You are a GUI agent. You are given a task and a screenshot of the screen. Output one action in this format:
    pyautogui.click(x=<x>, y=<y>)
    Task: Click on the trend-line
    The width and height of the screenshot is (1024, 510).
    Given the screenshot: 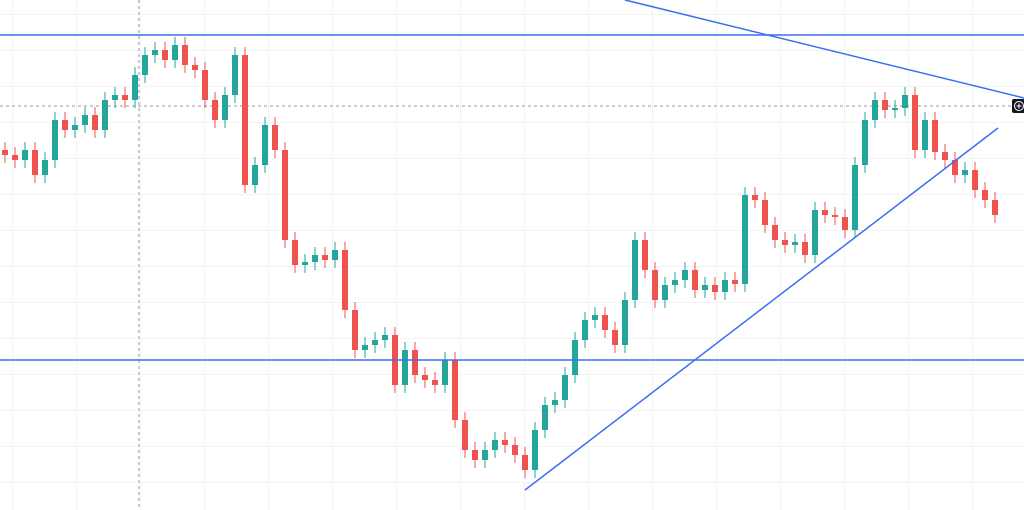 What is the action you would take?
    pyautogui.click(x=824, y=49)
    